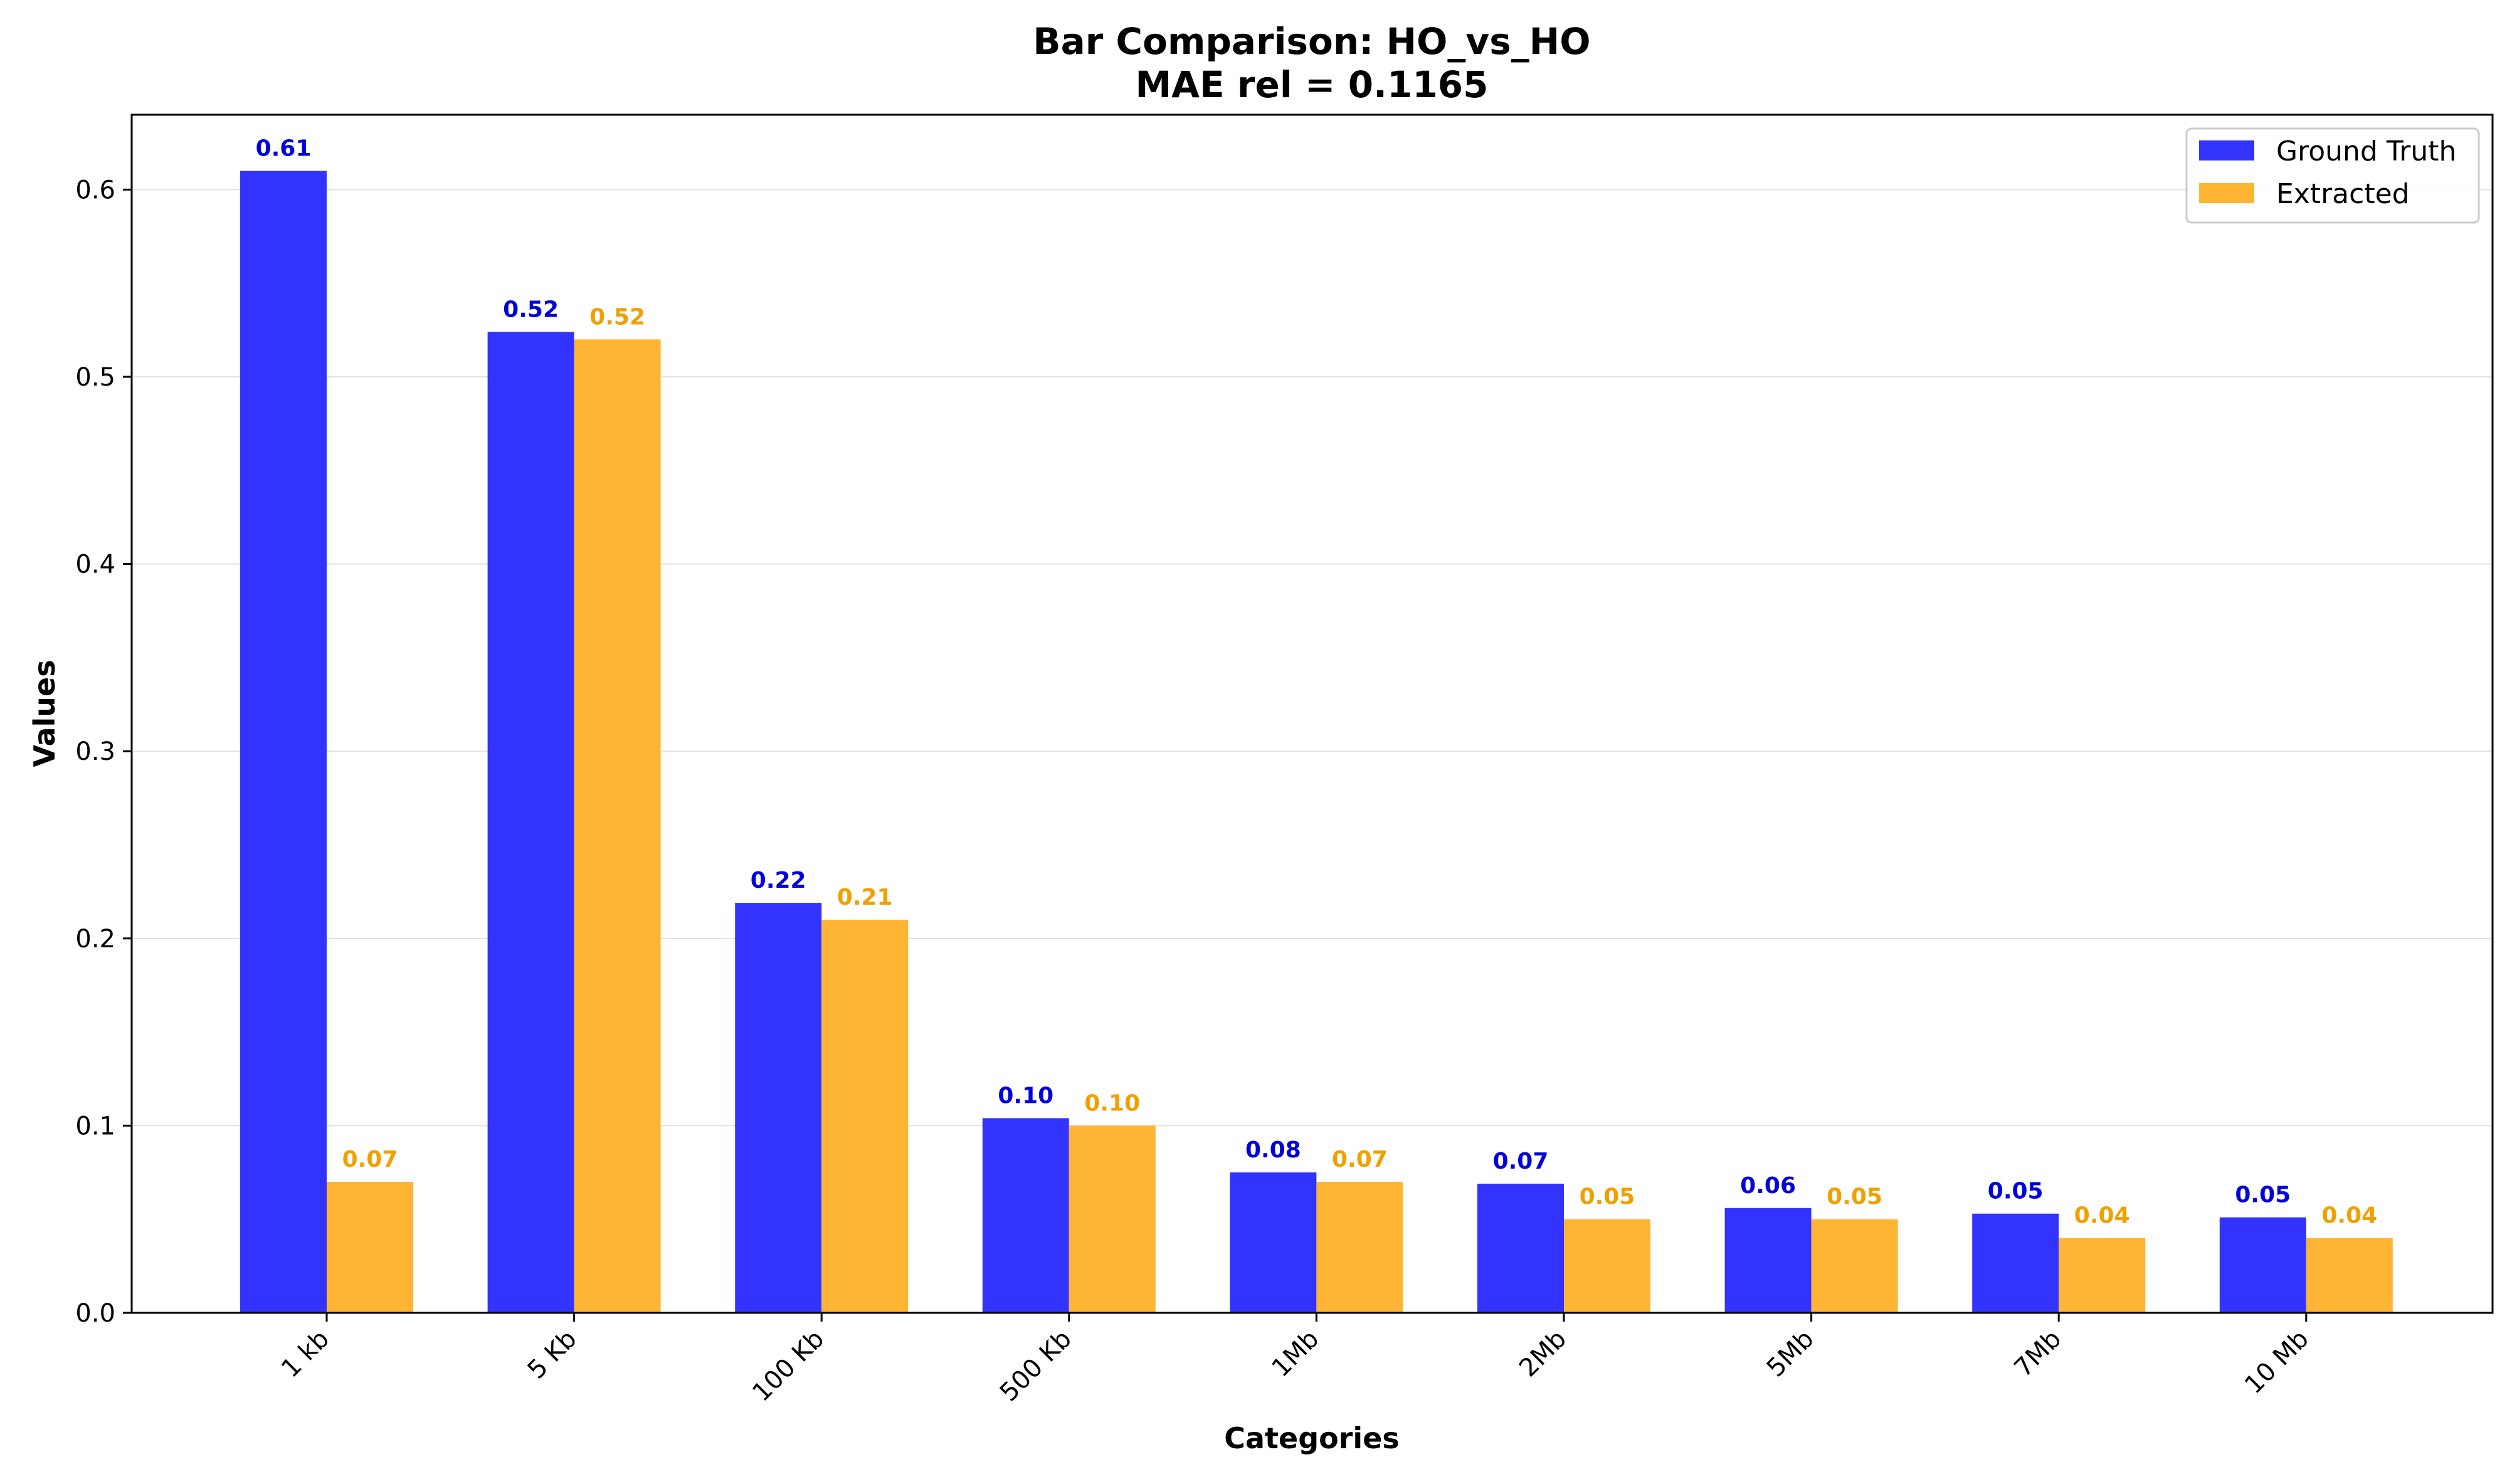  Describe the element at coordinates (95, 939) in the screenshot. I see `y-tick-label: 0.2` at that location.